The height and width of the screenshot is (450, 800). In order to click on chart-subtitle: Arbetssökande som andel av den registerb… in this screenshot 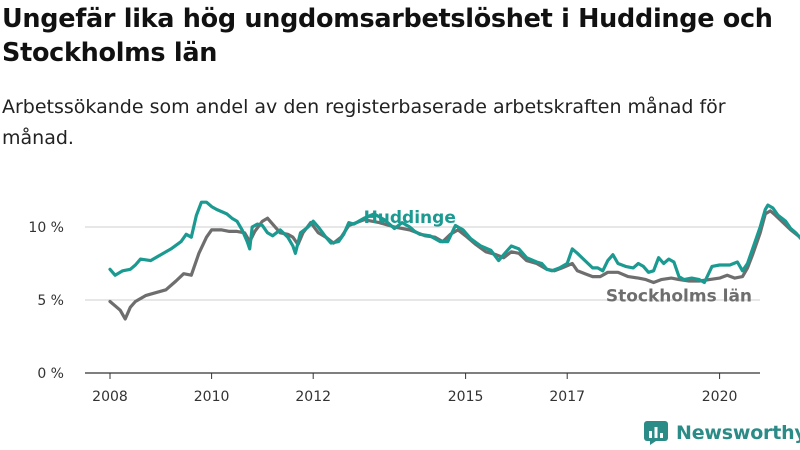, I will do `click(364, 122)`.